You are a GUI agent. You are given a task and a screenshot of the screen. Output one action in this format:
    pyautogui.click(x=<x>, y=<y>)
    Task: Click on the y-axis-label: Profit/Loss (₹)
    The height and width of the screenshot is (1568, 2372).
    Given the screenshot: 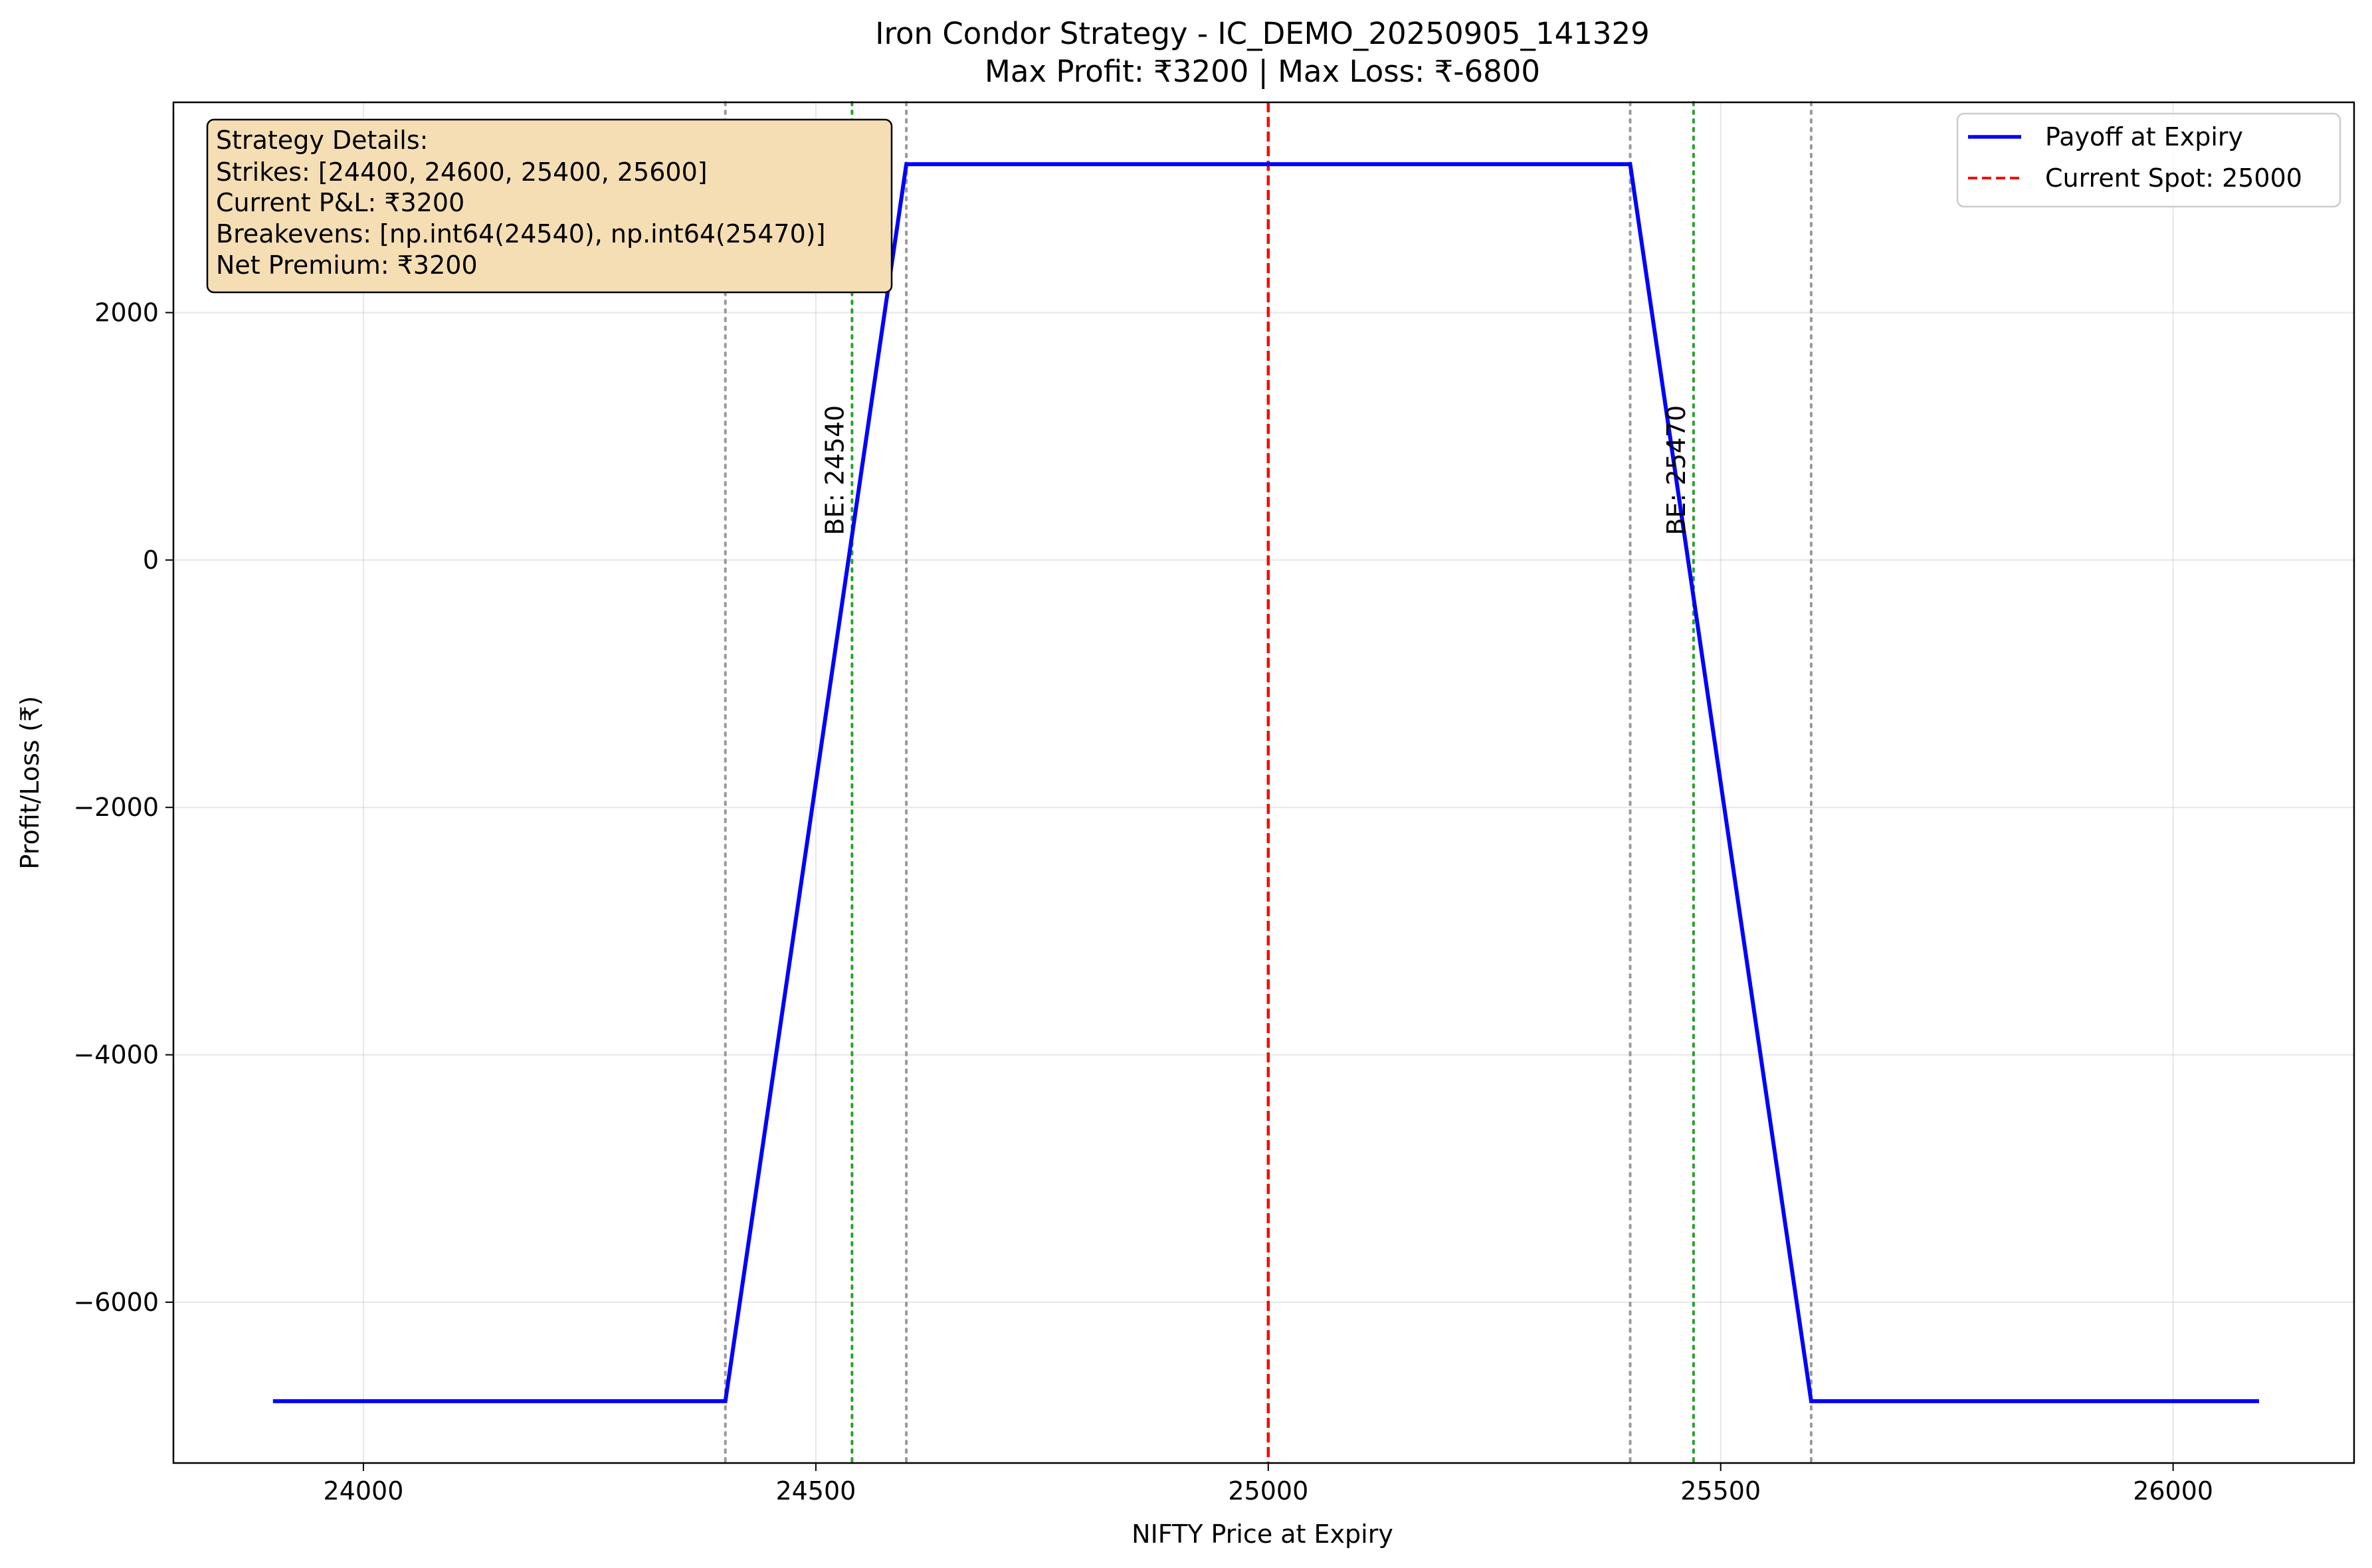 What is the action you would take?
    pyautogui.click(x=30, y=782)
    